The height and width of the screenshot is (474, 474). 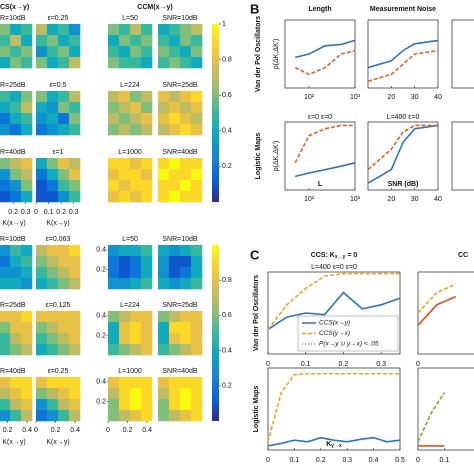 I want to click on x-tick-label: 40, so click(x=438, y=199).